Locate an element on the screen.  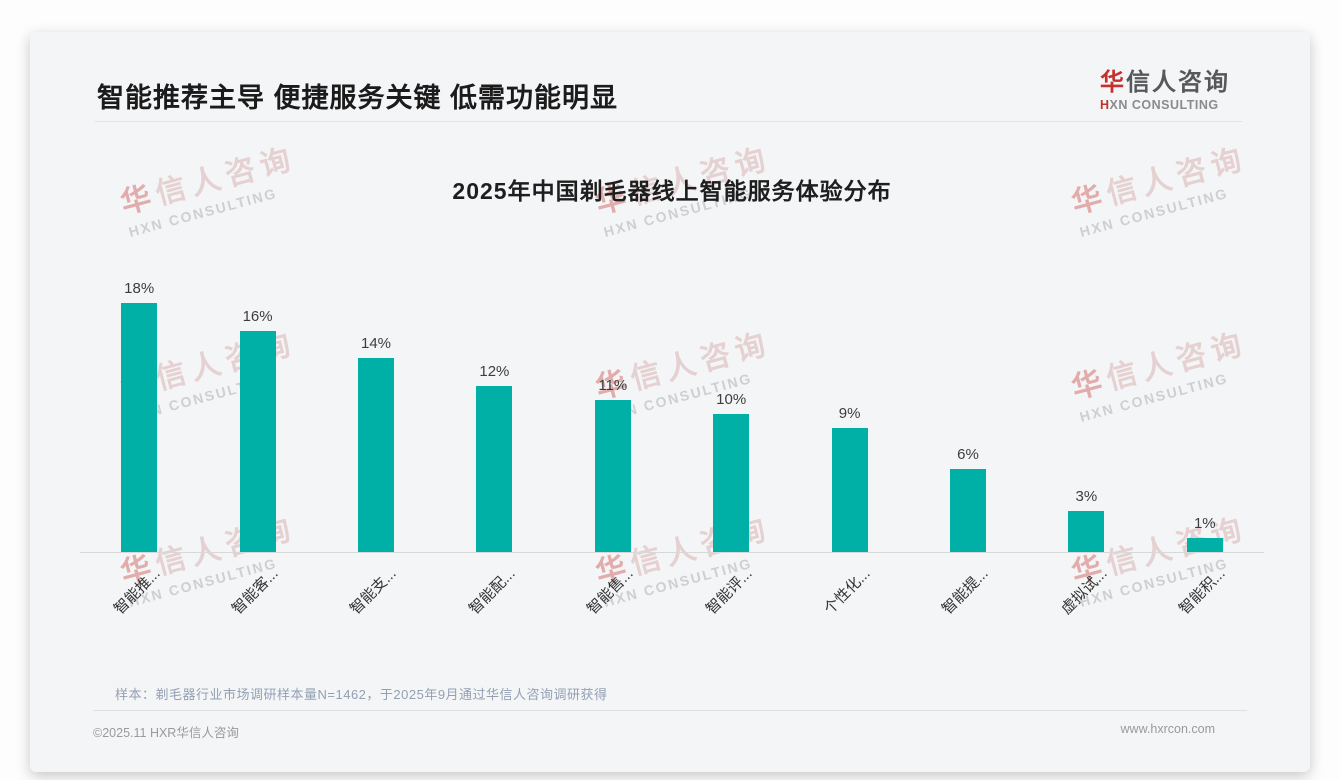
bar-value-label: 11% is located at coordinates (613, 385).